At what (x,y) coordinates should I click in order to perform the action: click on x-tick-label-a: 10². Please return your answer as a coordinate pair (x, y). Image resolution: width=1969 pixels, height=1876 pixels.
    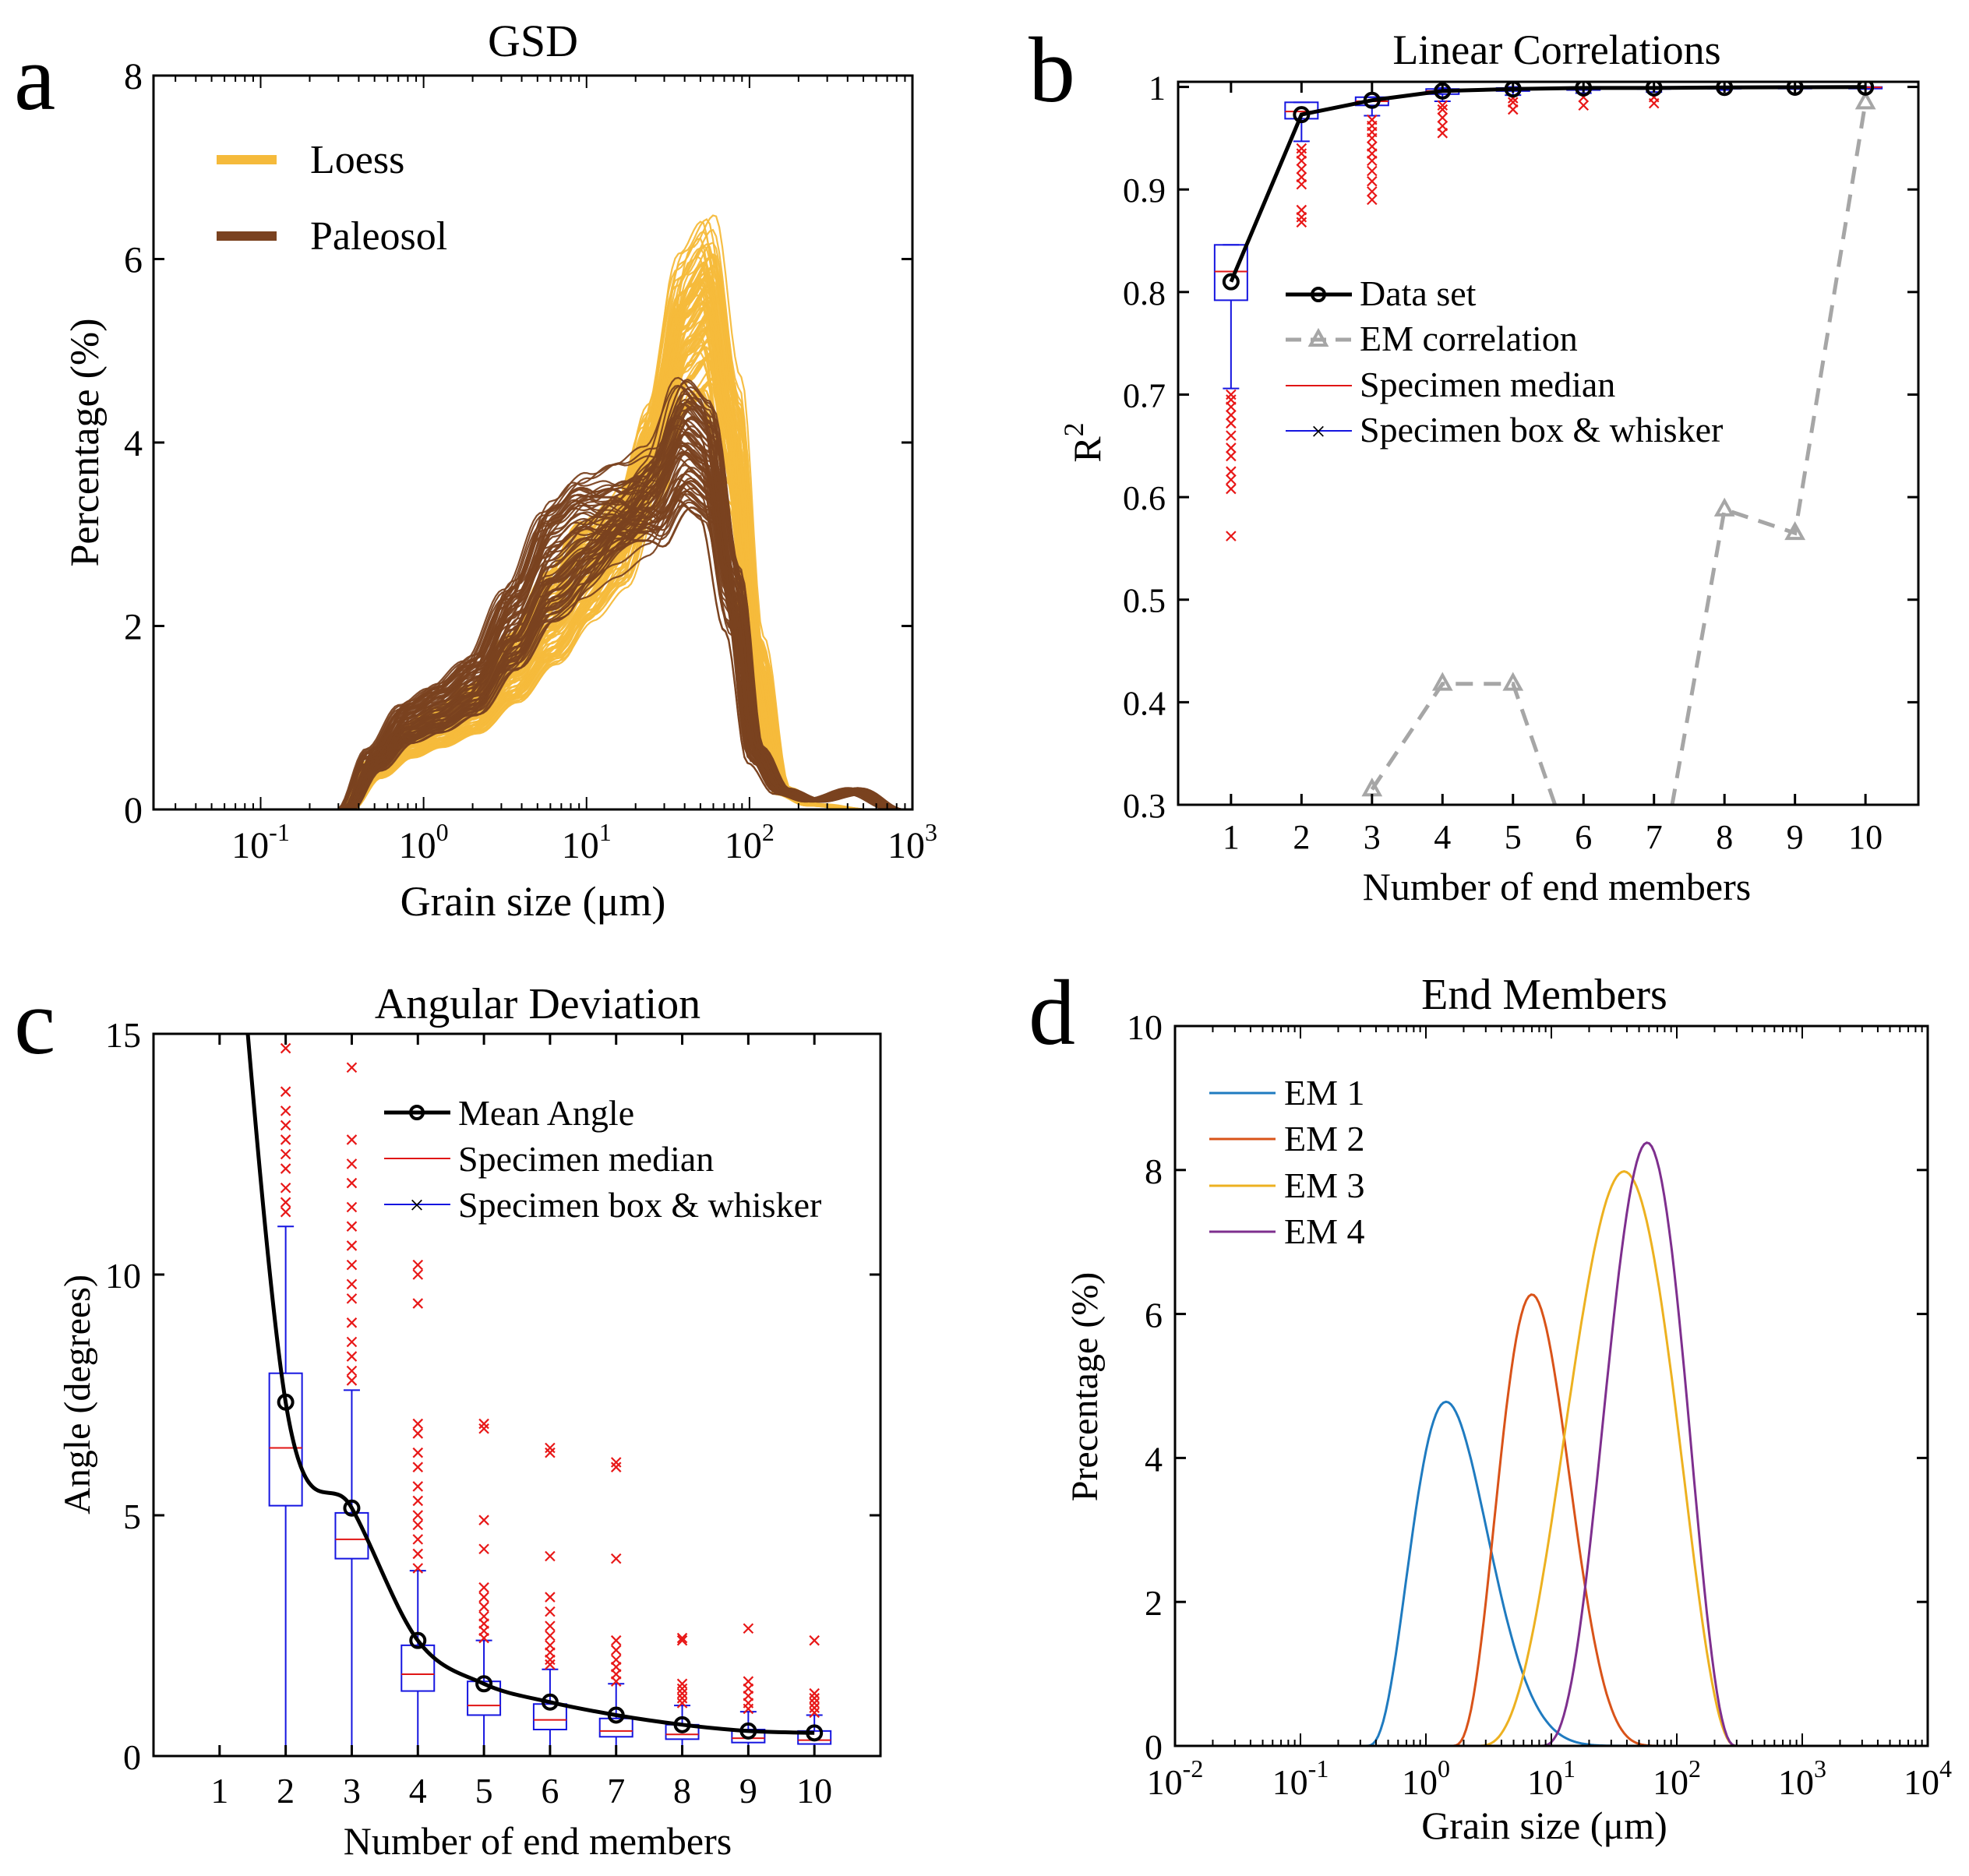
    Looking at the image, I should click on (750, 842).